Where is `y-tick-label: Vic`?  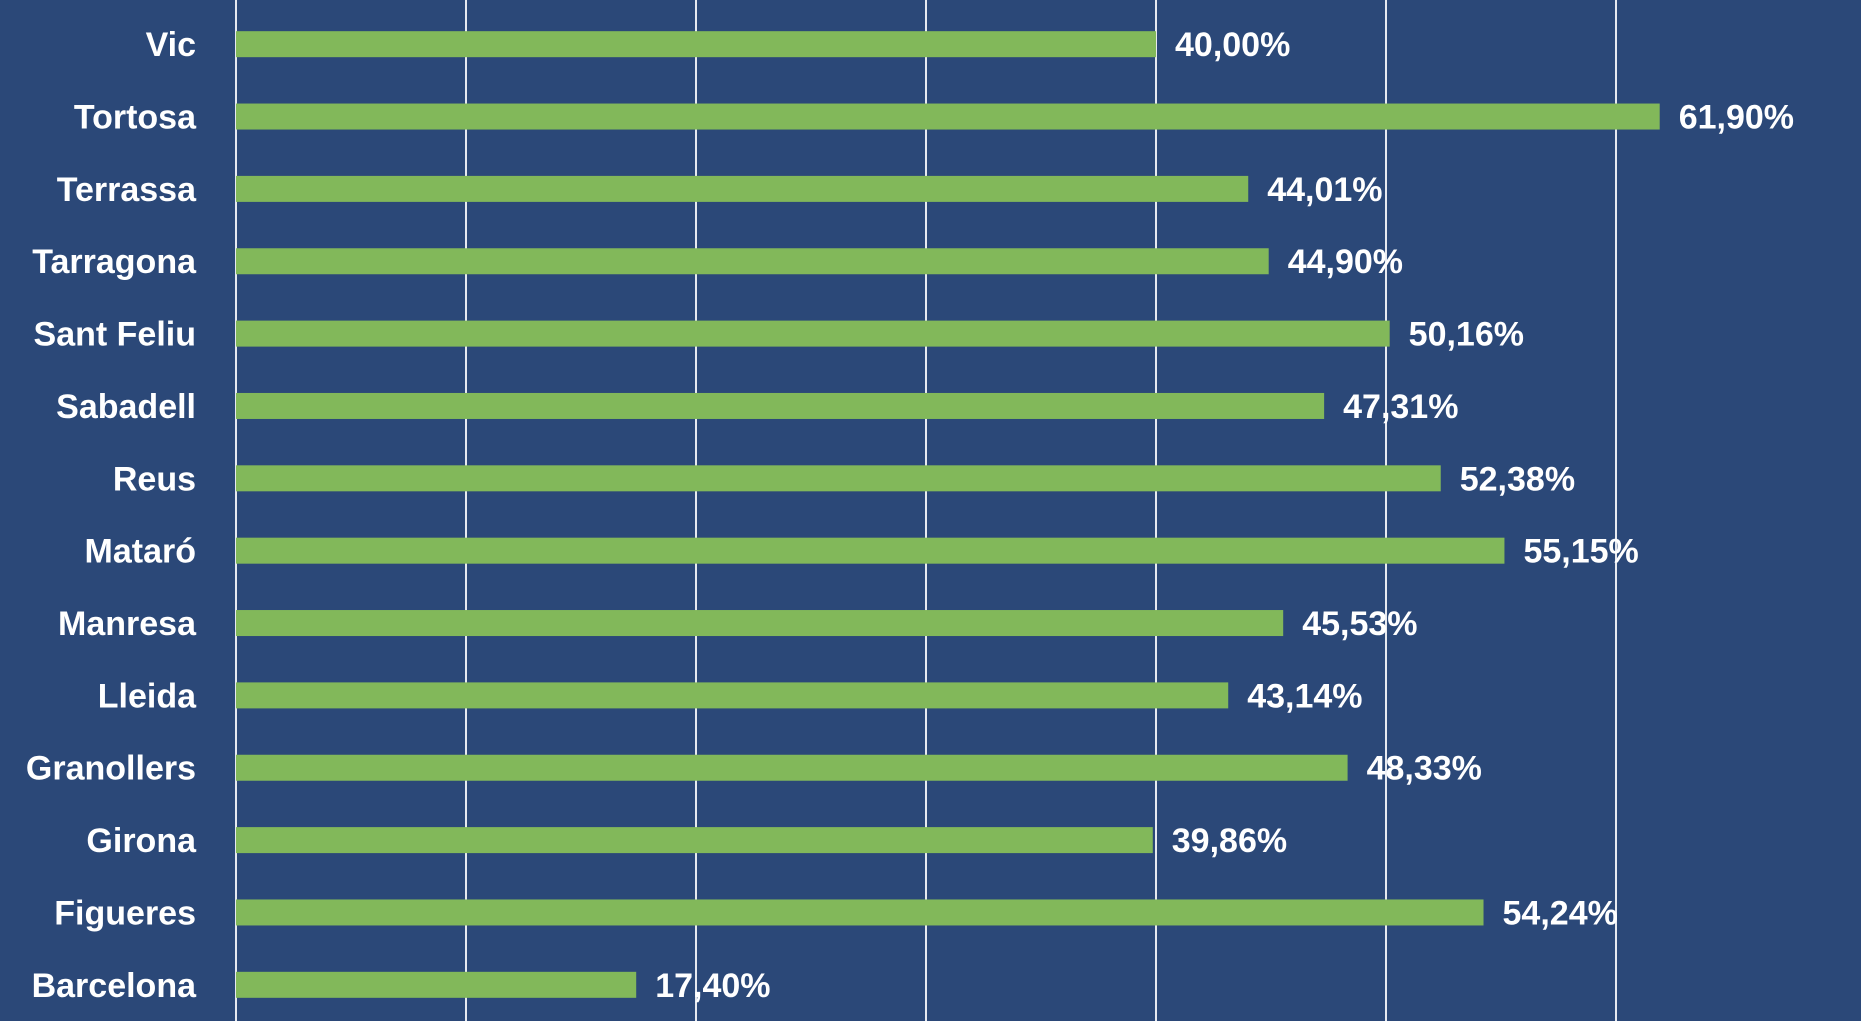 y-tick-label: Vic is located at coordinates (171, 45).